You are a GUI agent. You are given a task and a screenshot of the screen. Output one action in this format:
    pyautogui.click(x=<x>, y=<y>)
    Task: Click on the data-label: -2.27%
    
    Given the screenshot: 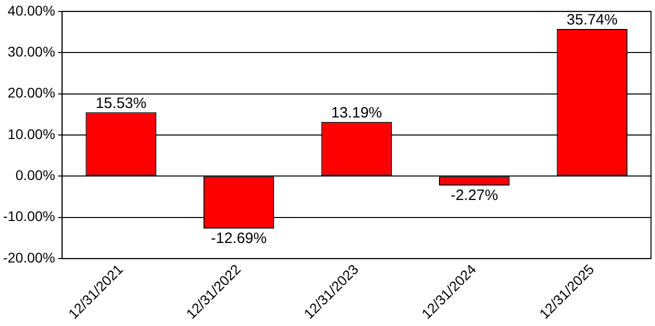 What is the action you would take?
    pyautogui.click(x=474, y=195)
    